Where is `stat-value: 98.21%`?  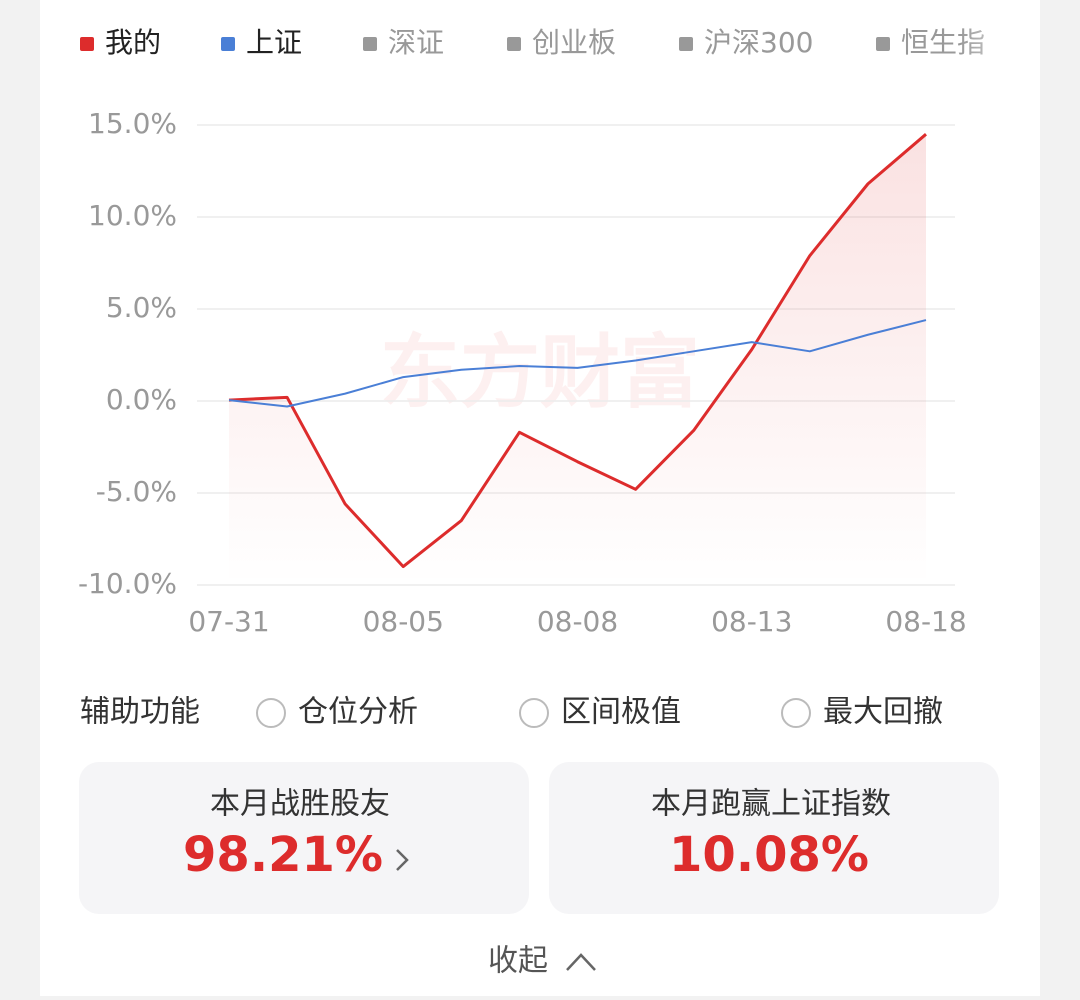
stat-value: 98.21% is located at coordinates (283, 855).